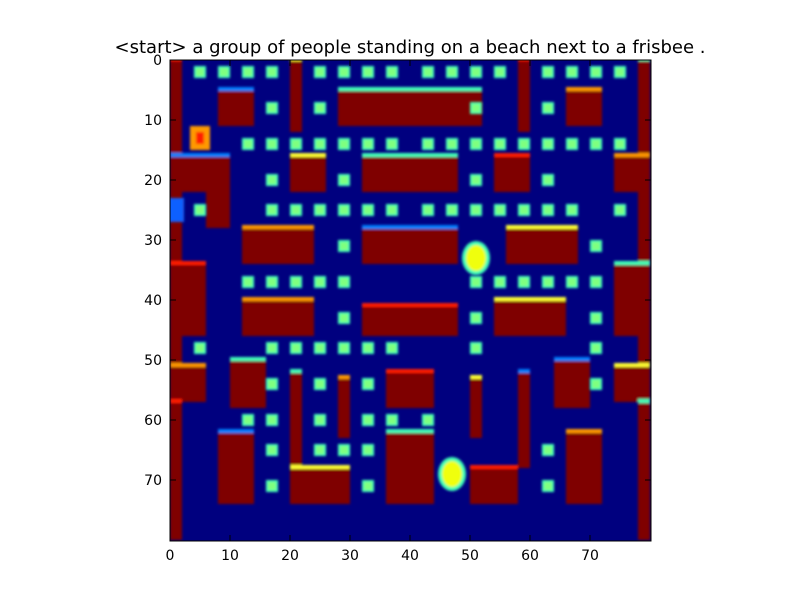 This screenshot has width=800, height=600. What do you see at coordinates (200, 138) in the screenshot?
I see `ghost-eye` at bounding box center [200, 138].